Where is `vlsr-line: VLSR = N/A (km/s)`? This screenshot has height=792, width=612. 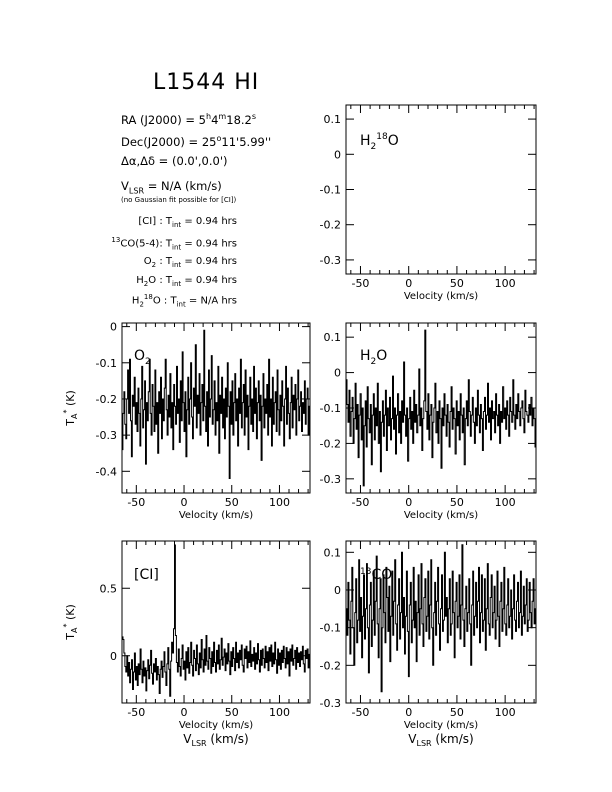
vlsr-line: VLSR = N/A (km/s) is located at coordinates (171, 187).